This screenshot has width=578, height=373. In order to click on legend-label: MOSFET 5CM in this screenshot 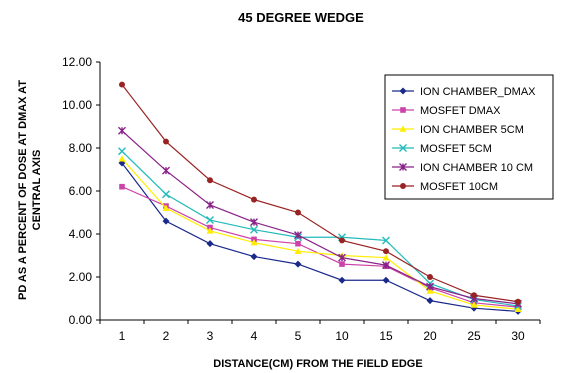, I will do `click(456, 149)`.